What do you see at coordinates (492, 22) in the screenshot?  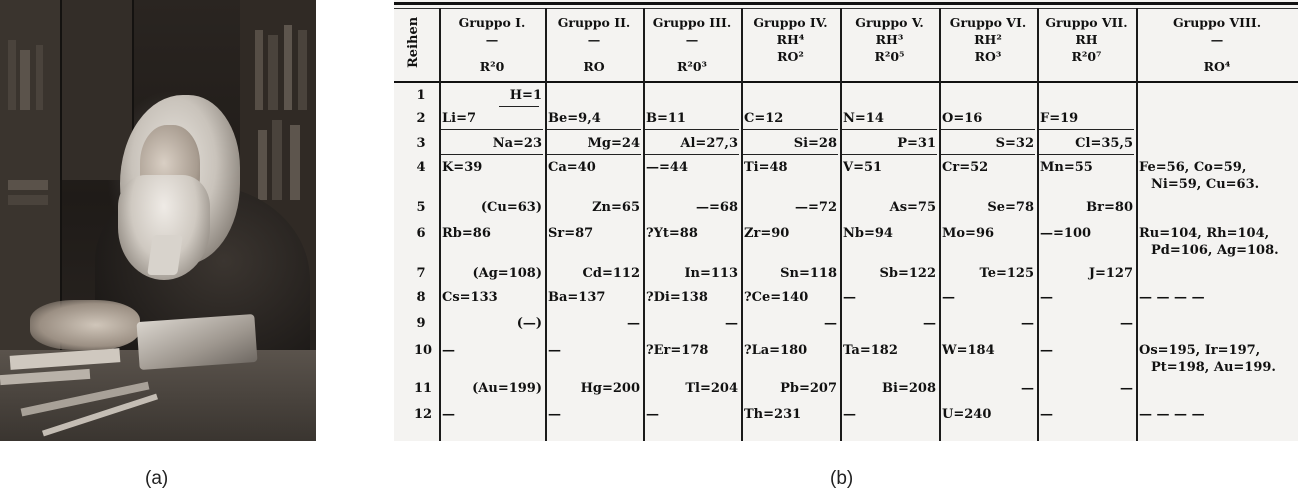 I see `group-name: Gruppo I.` at bounding box center [492, 22].